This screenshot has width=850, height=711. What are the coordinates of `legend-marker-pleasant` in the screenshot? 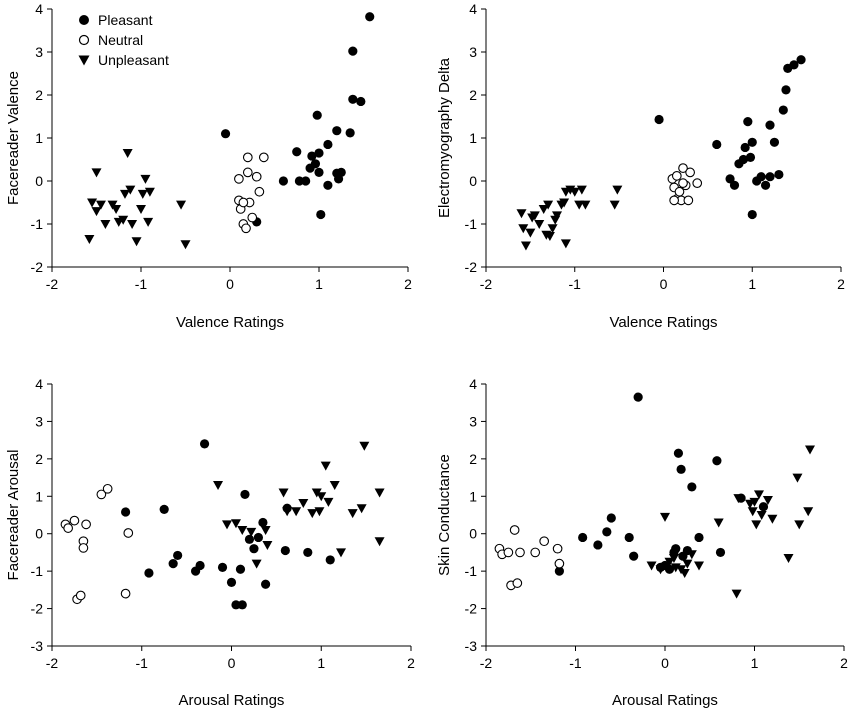 It's located at (84, 20).